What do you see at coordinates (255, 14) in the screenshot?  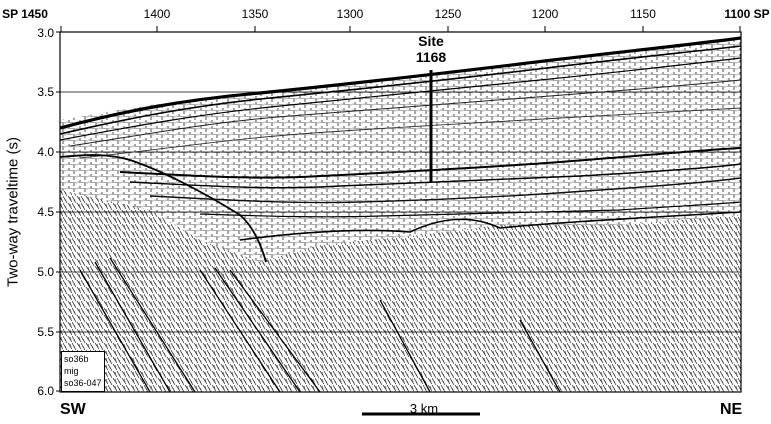 I see `top-tick-1350: 1350` at bounding box center [255, 14].